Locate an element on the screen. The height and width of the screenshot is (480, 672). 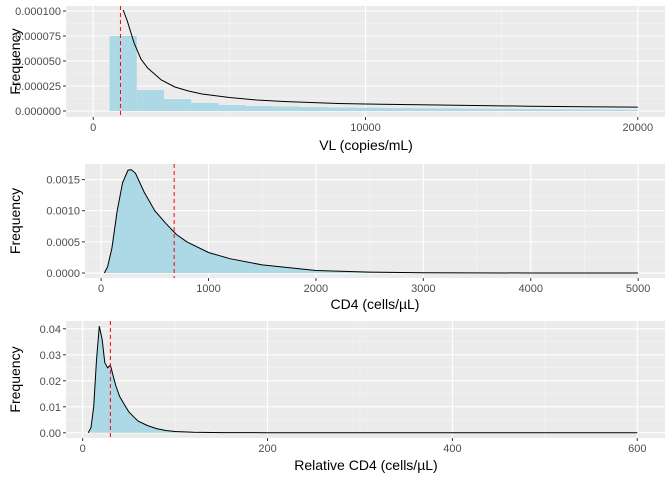
x-axis-title-relcd4: Relative CD4 (cells/µL) is located at coordinates (365, 465).